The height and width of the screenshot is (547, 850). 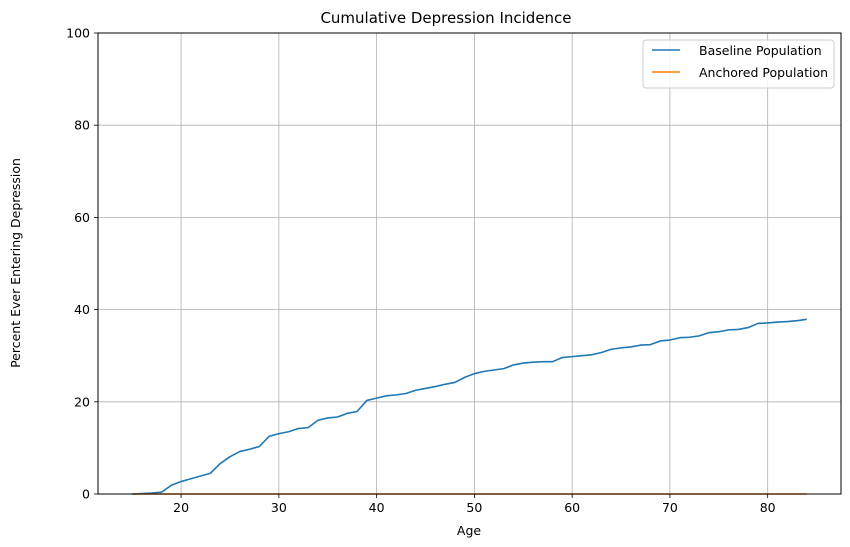 I want to click on legend-label-anchored: Anchored Population, so click(x=763, y=72).